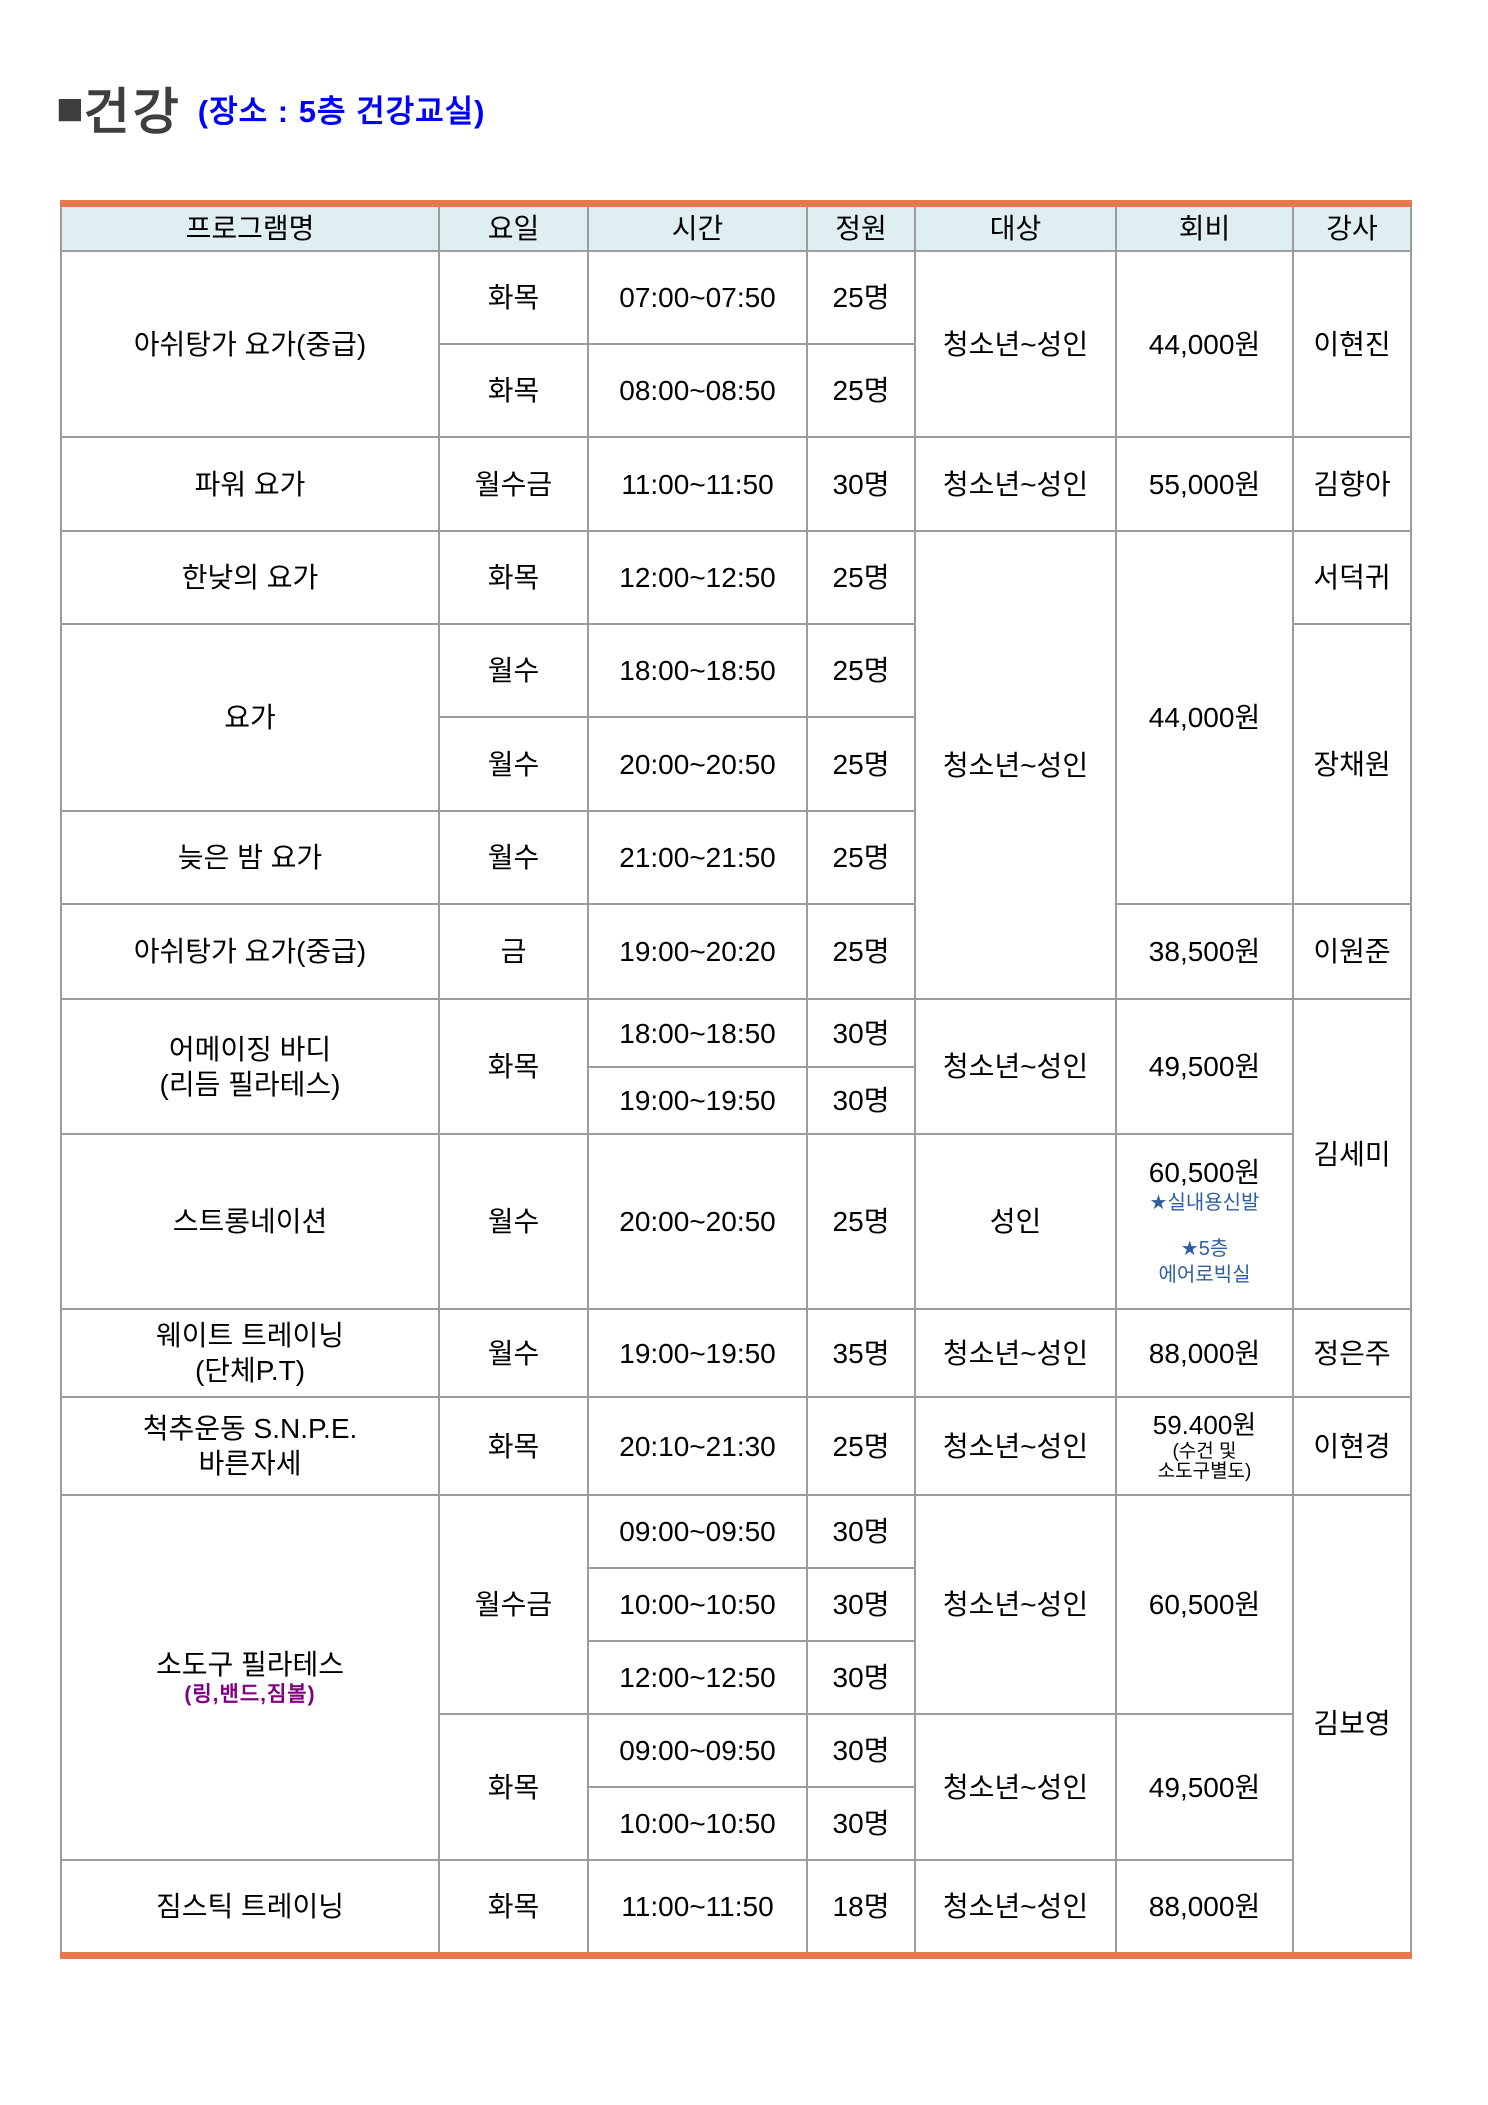 Image resolution: width=1488 pixels, height=2105 pixels. I want to click on cell-program: 소도구 필라테스 (링,밴드,짐볼), so click(250, 1677).